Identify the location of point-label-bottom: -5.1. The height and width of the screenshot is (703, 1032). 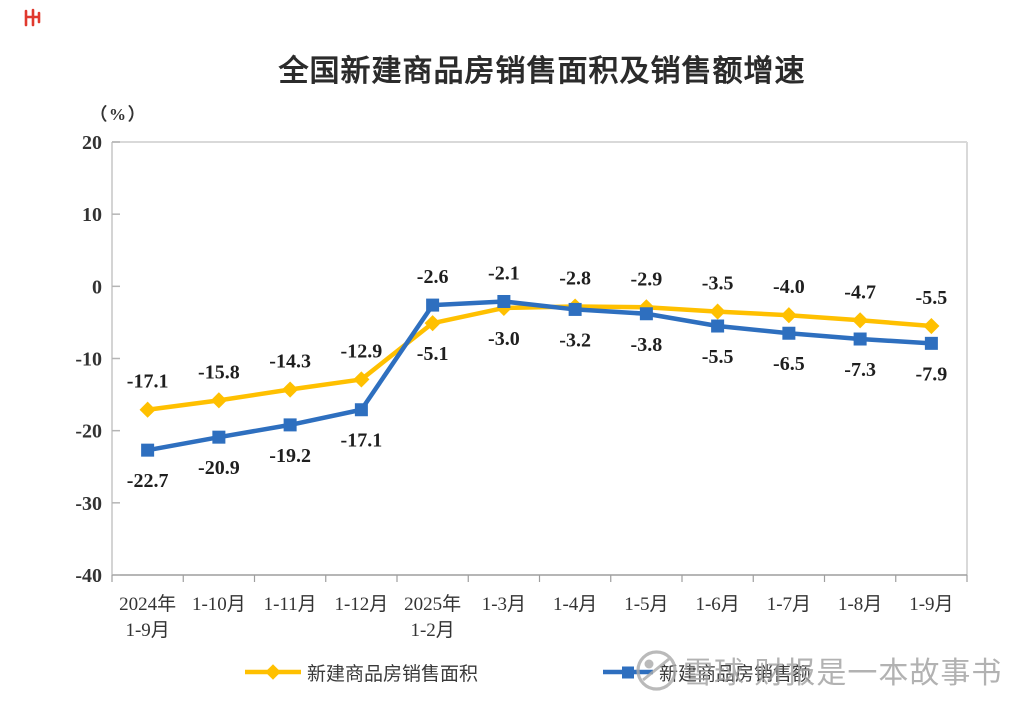
(433, 354).